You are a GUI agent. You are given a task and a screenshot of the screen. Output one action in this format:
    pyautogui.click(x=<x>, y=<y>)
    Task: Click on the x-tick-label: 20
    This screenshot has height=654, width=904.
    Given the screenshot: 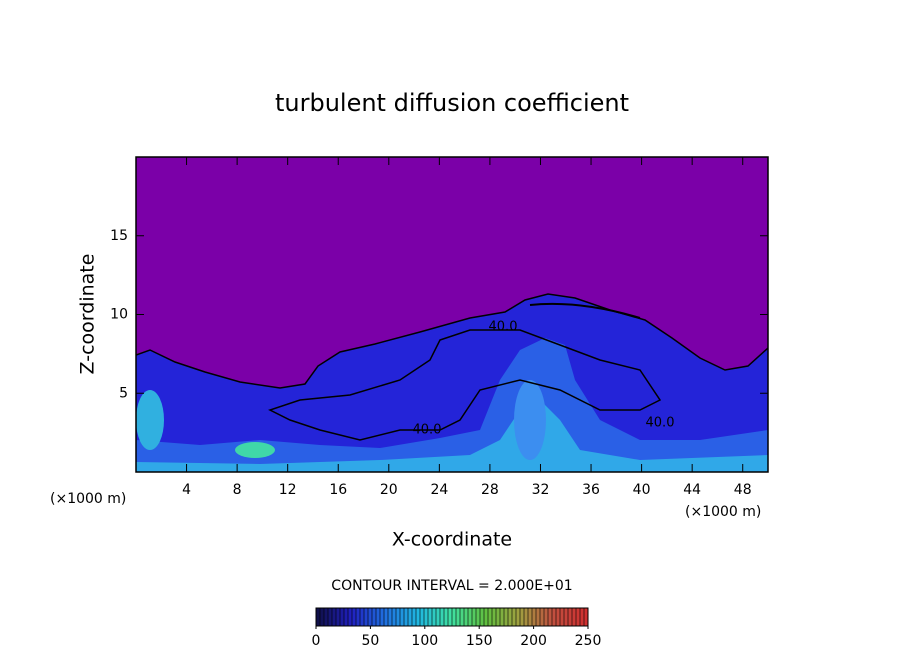 What is the action you would take?
    pyautogui.click(x=389, y=490)
    